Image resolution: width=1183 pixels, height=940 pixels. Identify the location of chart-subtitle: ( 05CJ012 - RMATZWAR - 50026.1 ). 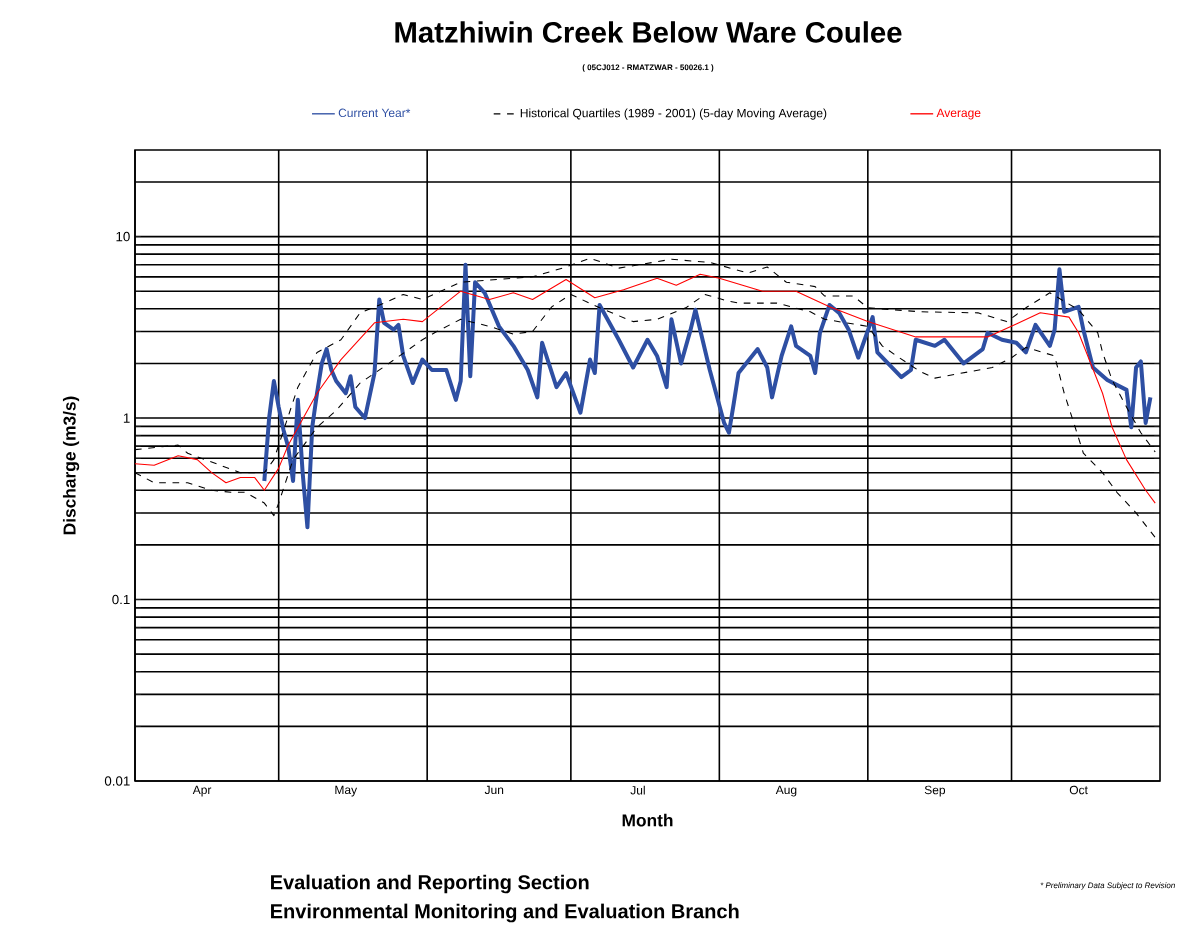
(648, 68).